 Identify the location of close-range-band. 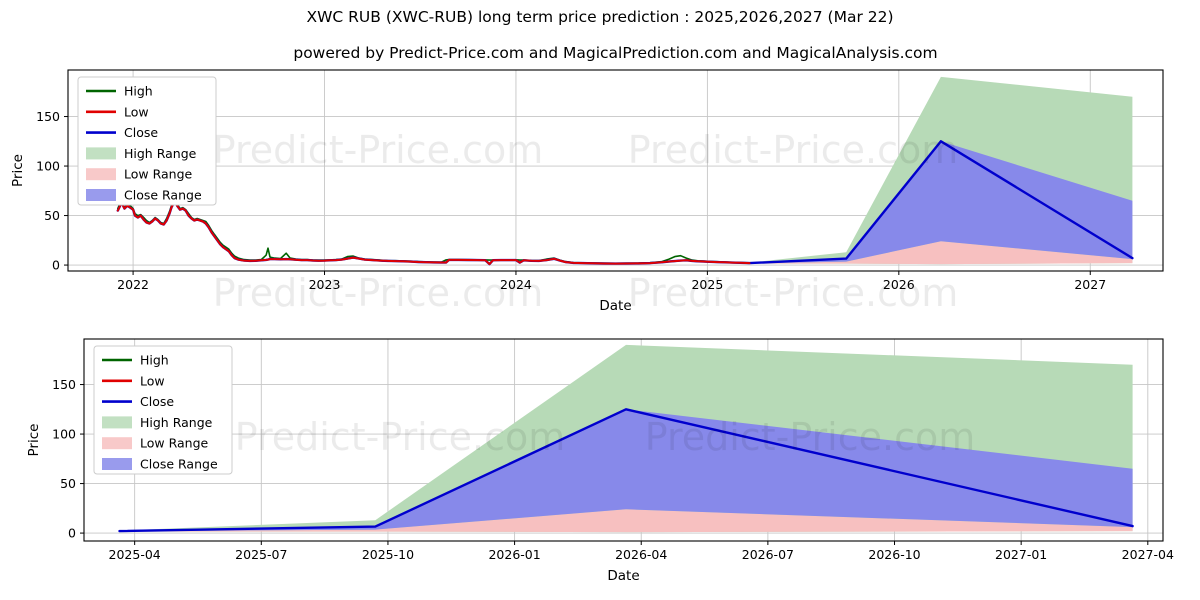
(941, 202).